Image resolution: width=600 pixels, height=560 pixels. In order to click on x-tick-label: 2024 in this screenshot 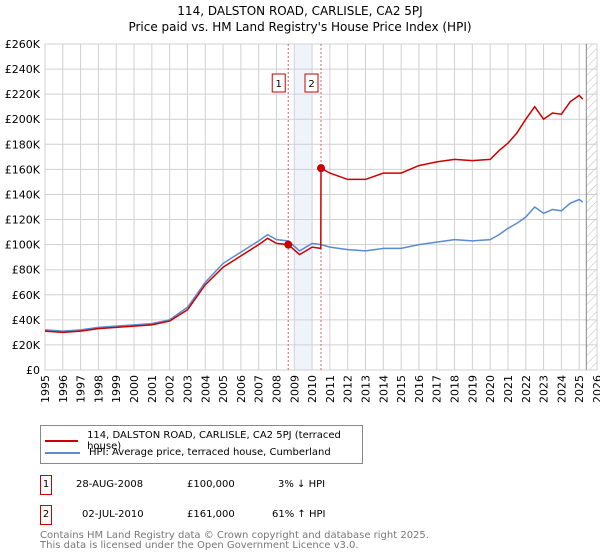, I will do `click(561, 389)`.